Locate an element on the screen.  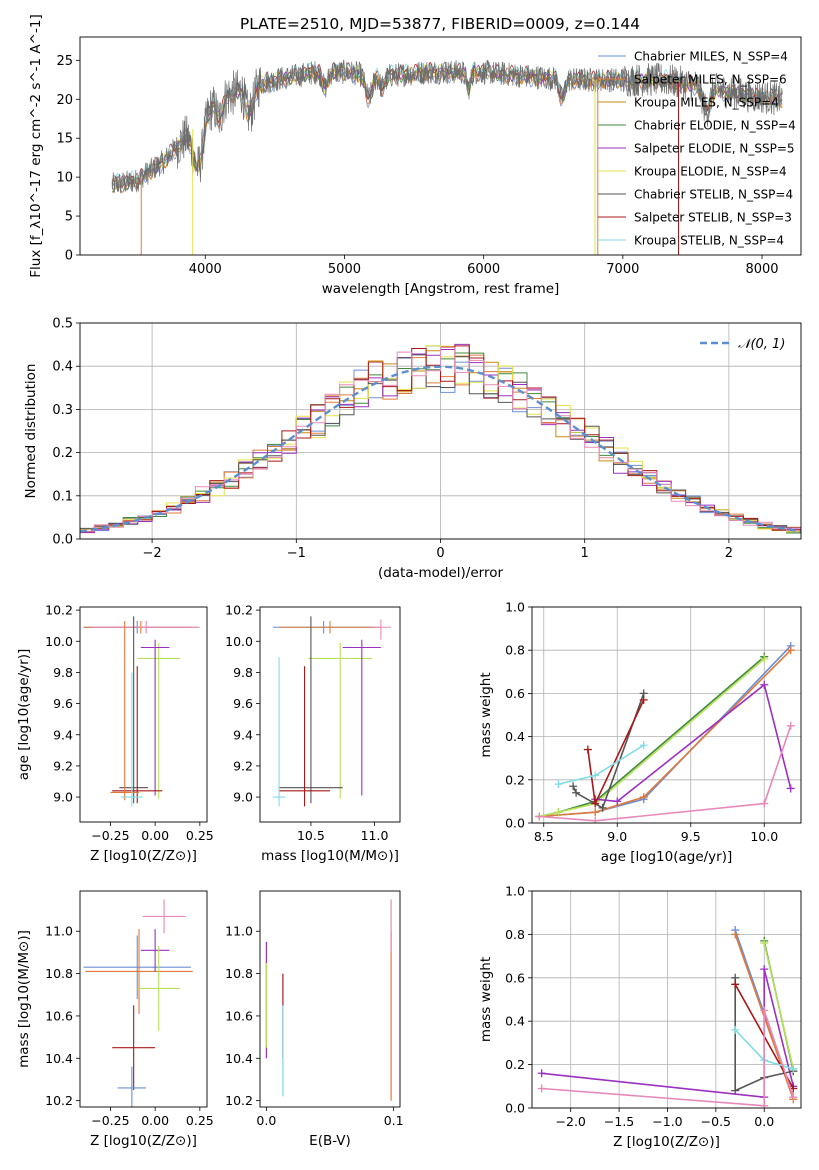
y-tick-label: 5 is located at coordinates (69, 217).